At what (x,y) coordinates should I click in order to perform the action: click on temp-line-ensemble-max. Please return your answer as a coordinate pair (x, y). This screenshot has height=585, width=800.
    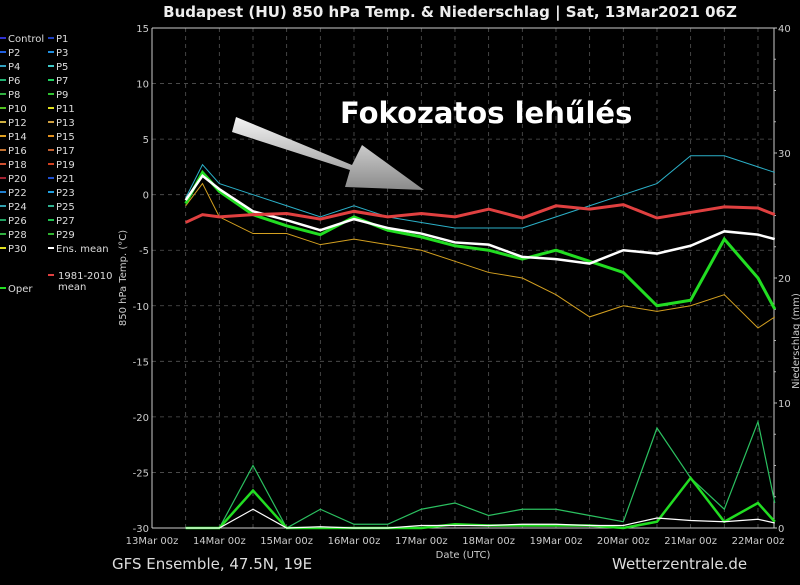
    Looking at the image, I should click on (480, 192).